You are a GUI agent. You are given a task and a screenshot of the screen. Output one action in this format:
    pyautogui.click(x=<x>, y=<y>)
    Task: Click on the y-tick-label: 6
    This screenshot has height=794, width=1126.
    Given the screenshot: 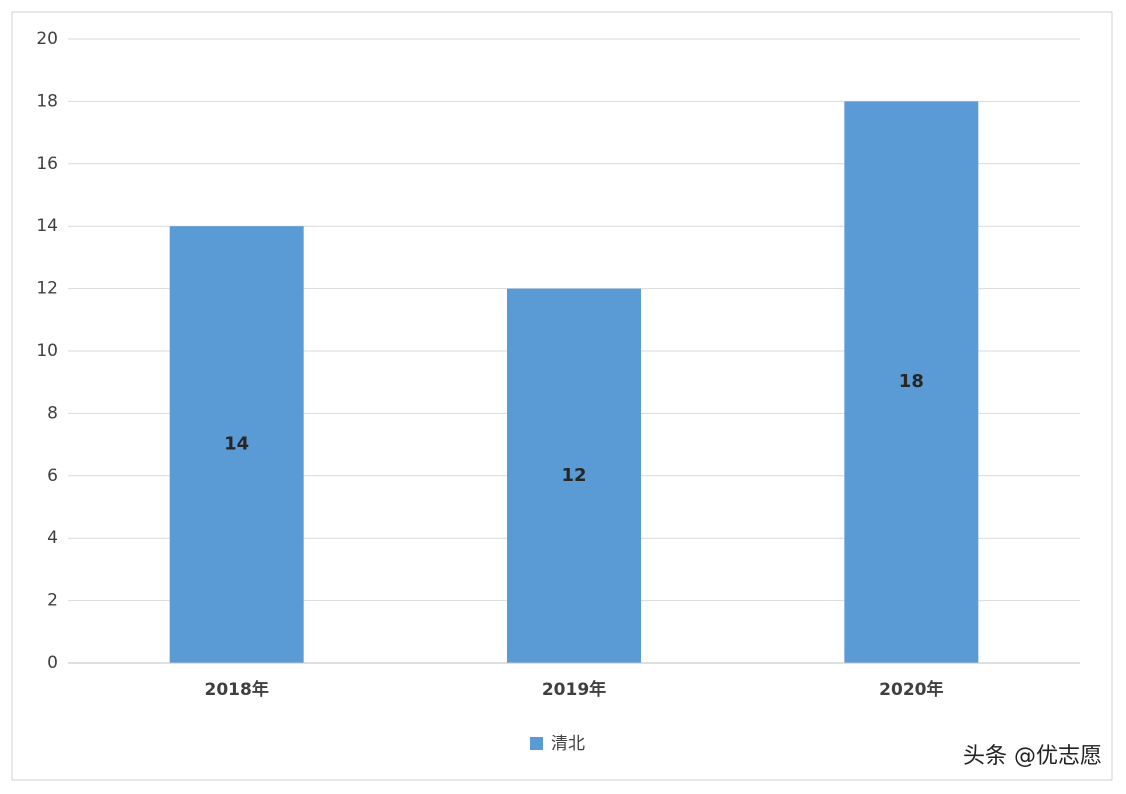 What is the action you would take?
    pyautogui.click(x=52, y=476)
    